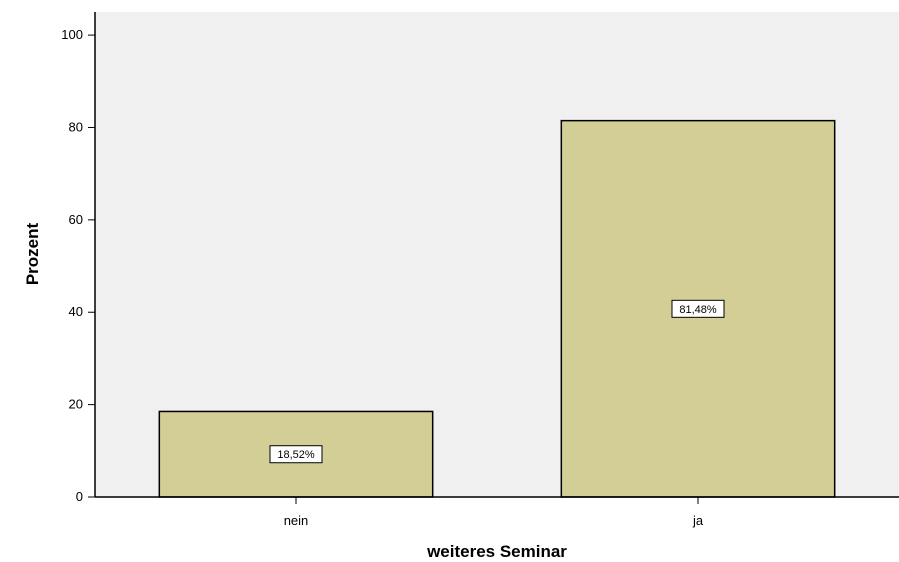  I want to click on data-label: 18,52%, so click(296, 455).